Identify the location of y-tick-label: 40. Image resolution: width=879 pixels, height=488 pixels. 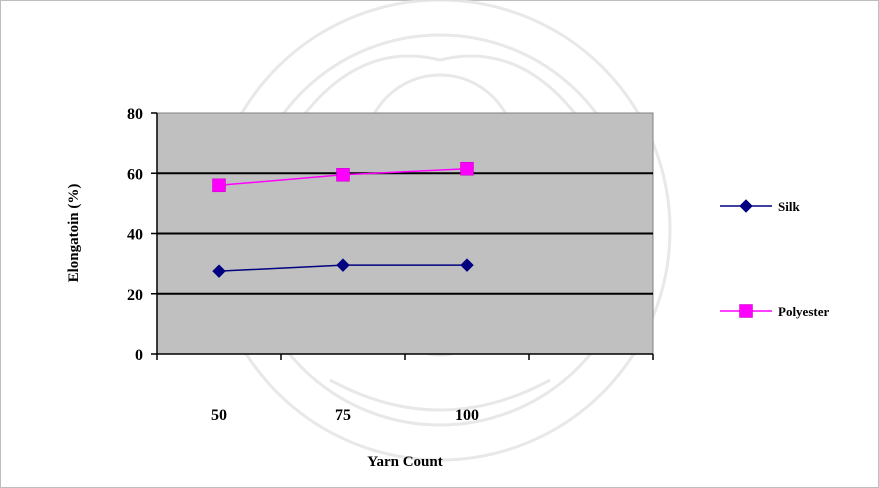
(135, 235).